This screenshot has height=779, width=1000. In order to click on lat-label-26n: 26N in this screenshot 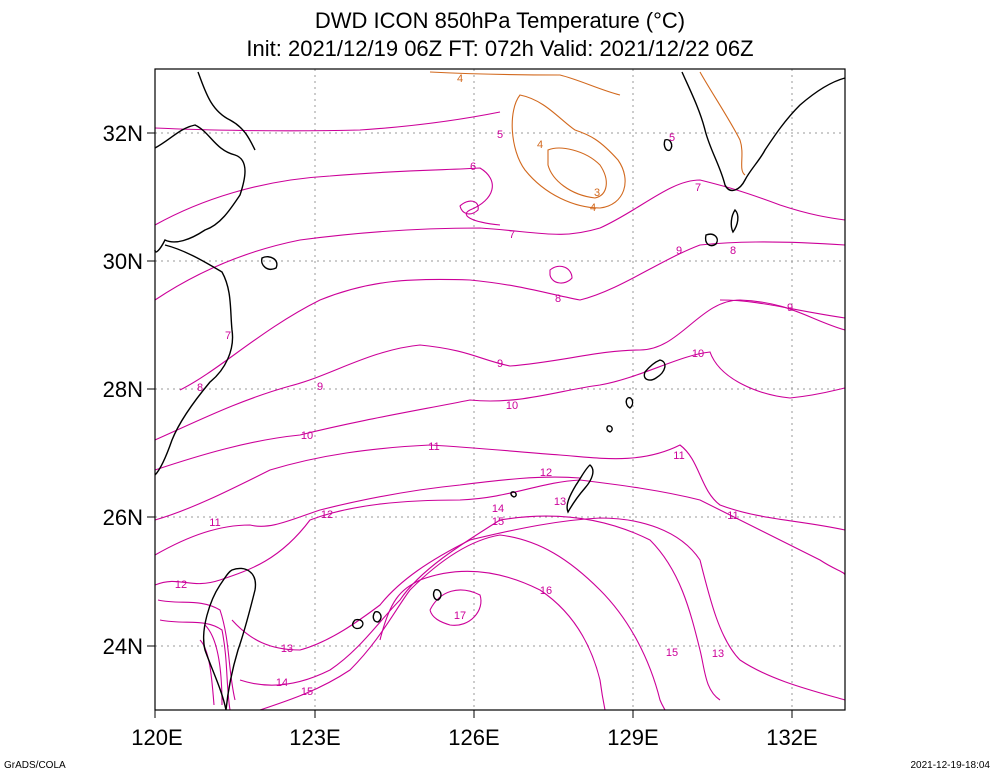, I will do `click(123, 517)`.